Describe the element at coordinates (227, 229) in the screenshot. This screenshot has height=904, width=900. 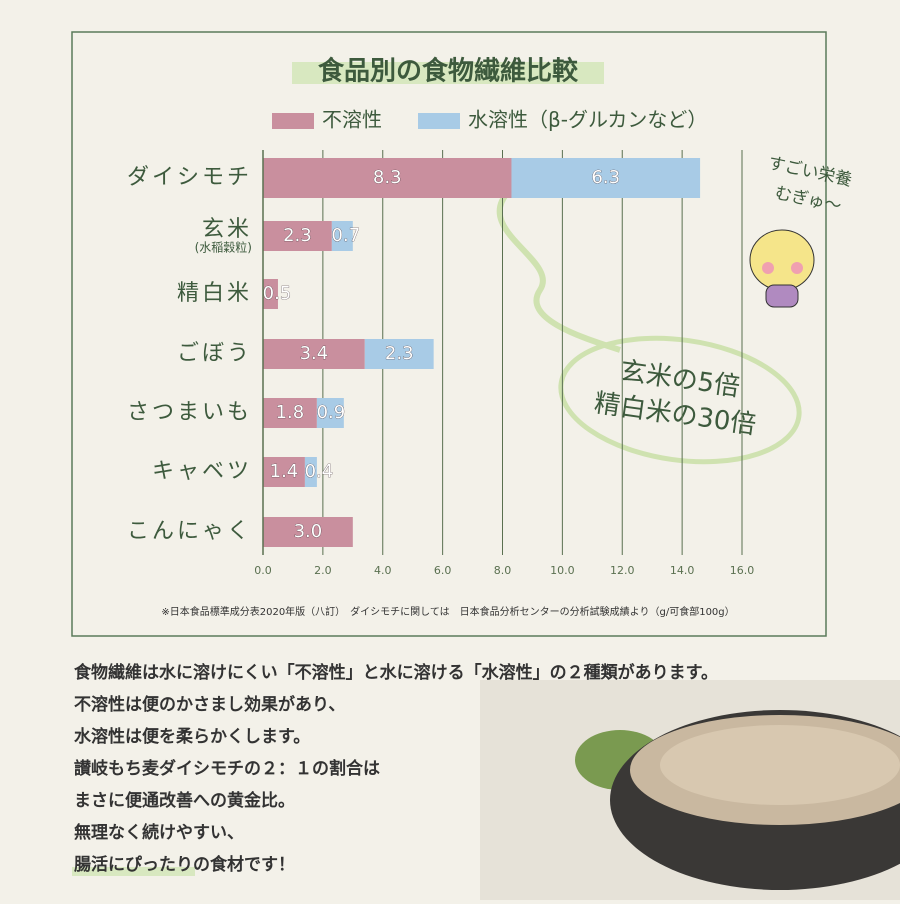
I see `category-label: 玄米` at that location.